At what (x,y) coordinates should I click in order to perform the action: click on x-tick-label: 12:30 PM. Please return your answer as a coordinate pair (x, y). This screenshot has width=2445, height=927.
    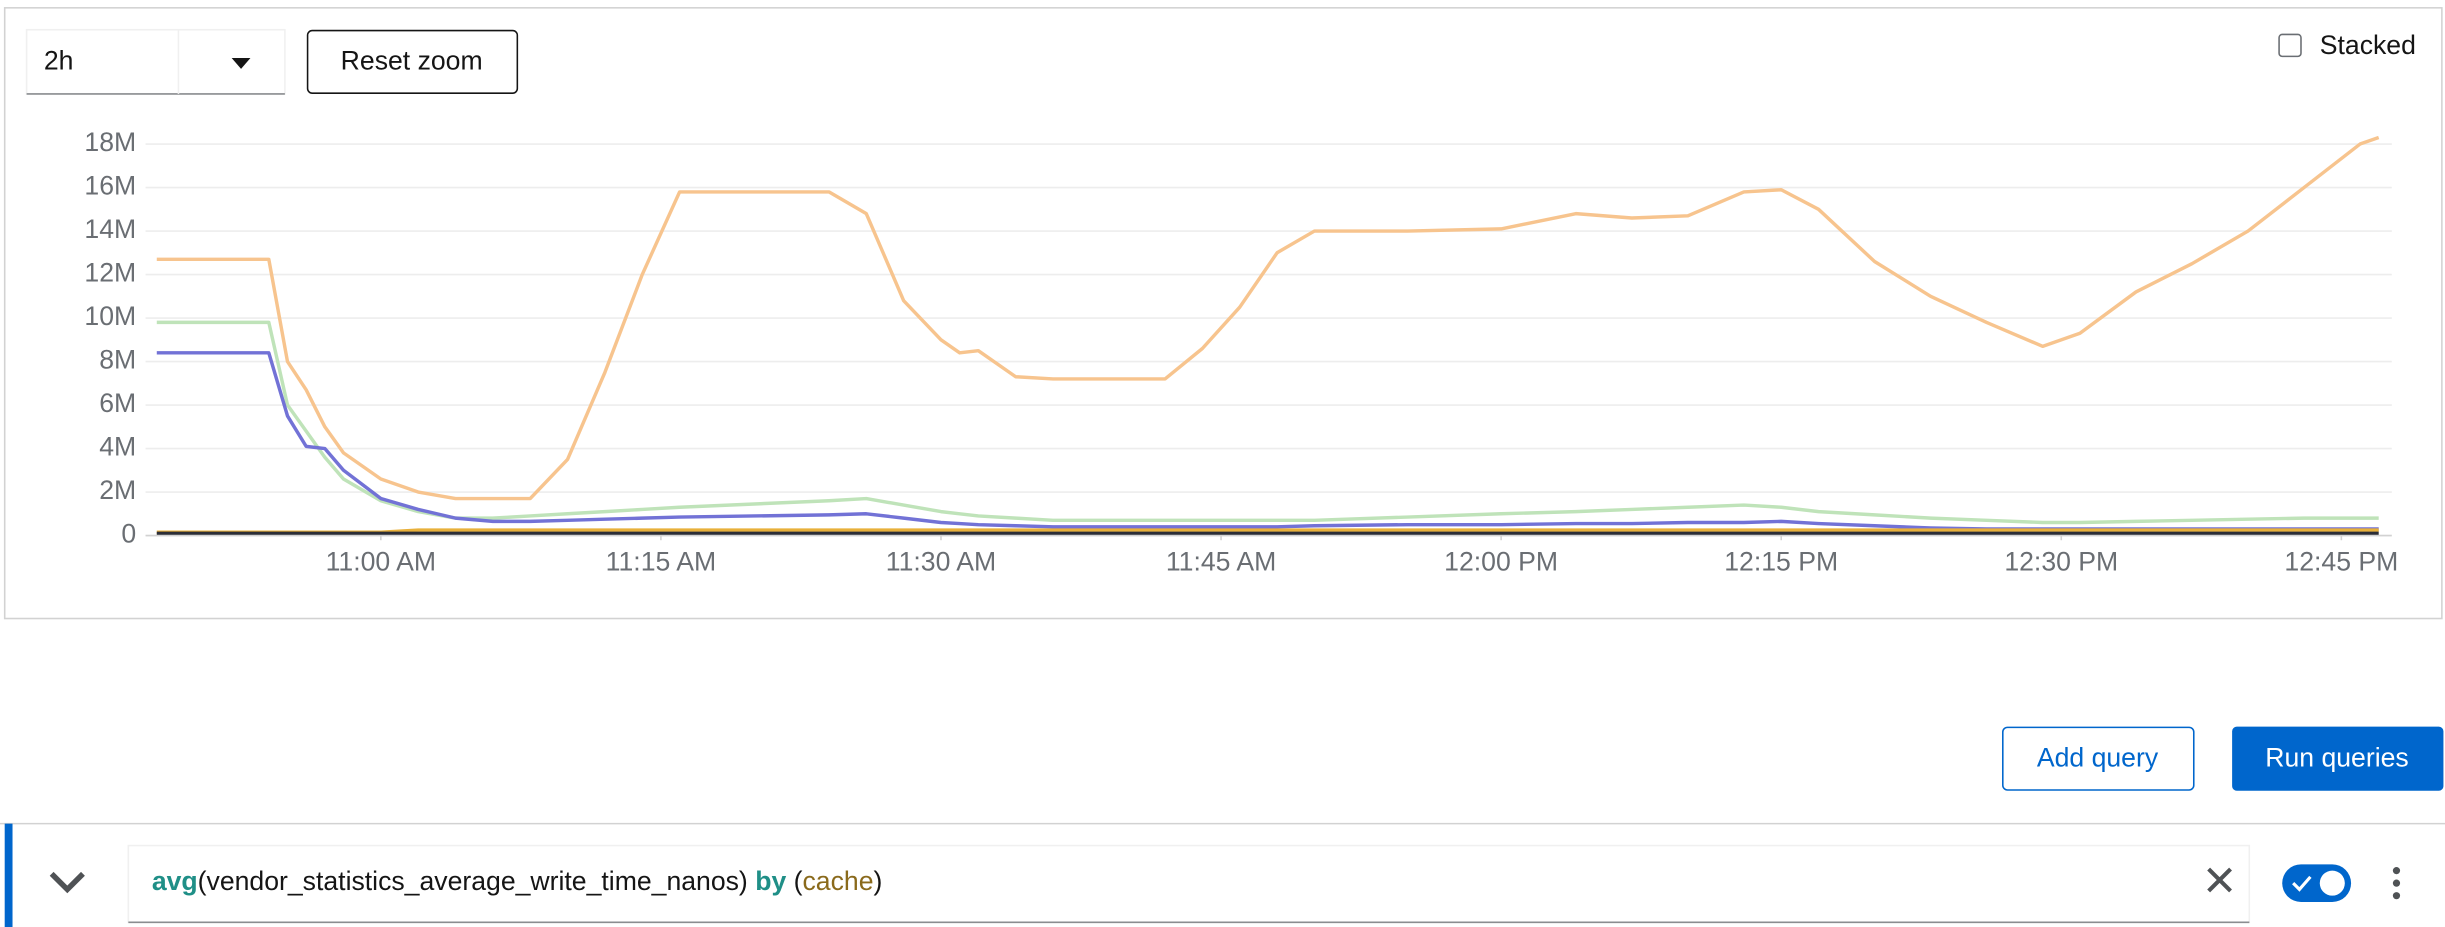
    Looking at the image, I should click on (2061, 562).